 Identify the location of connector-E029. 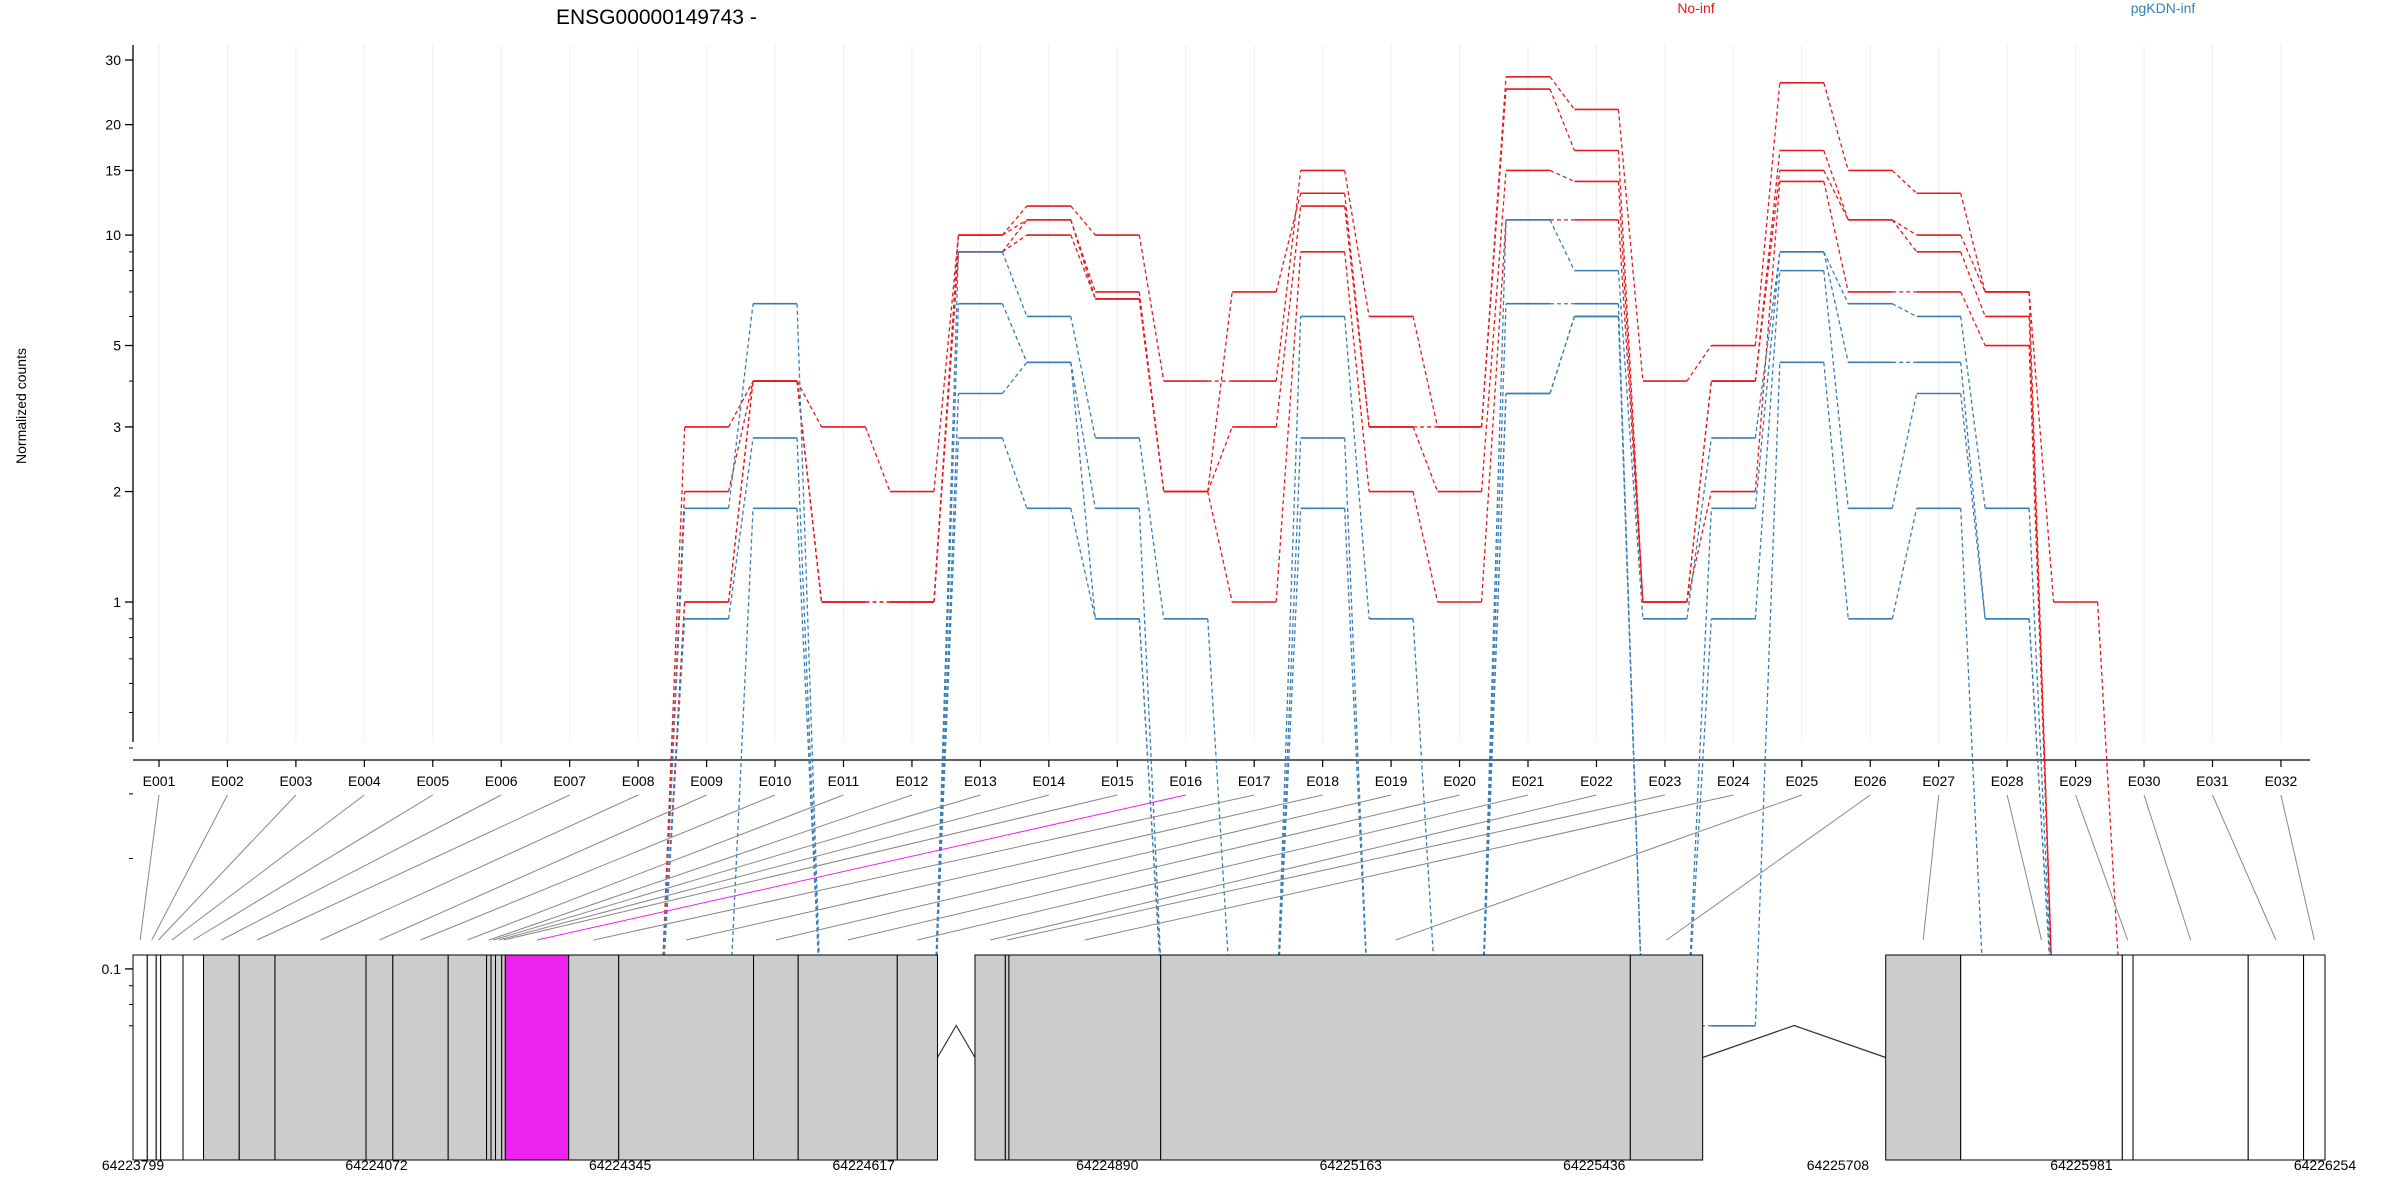
(2102, 867).